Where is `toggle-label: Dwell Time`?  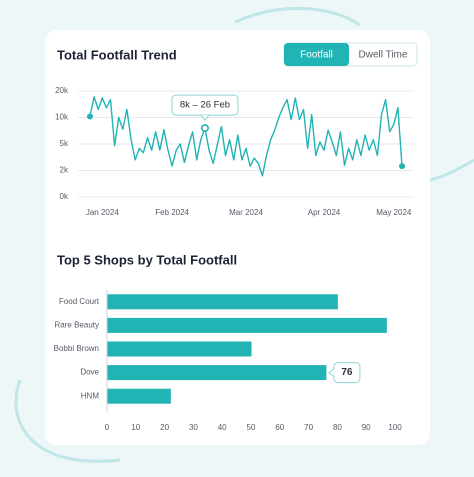
toggle-label: Dwell Time is located at coordinates (383, 55).